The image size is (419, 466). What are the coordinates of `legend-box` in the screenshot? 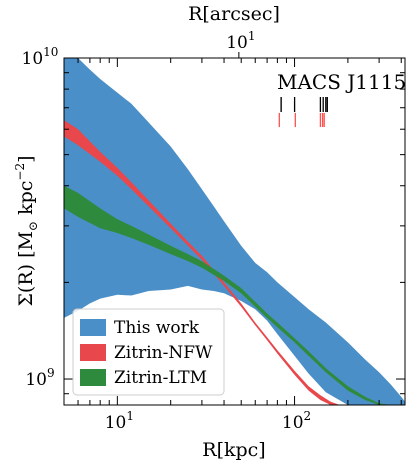 It's located at (148, 352).